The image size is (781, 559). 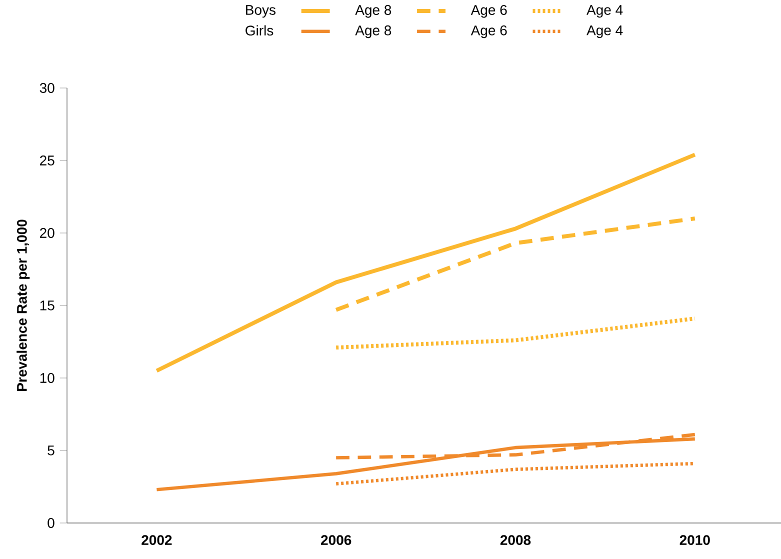 I want to click on y-tick-label: 5, so click(x=51, y=451).